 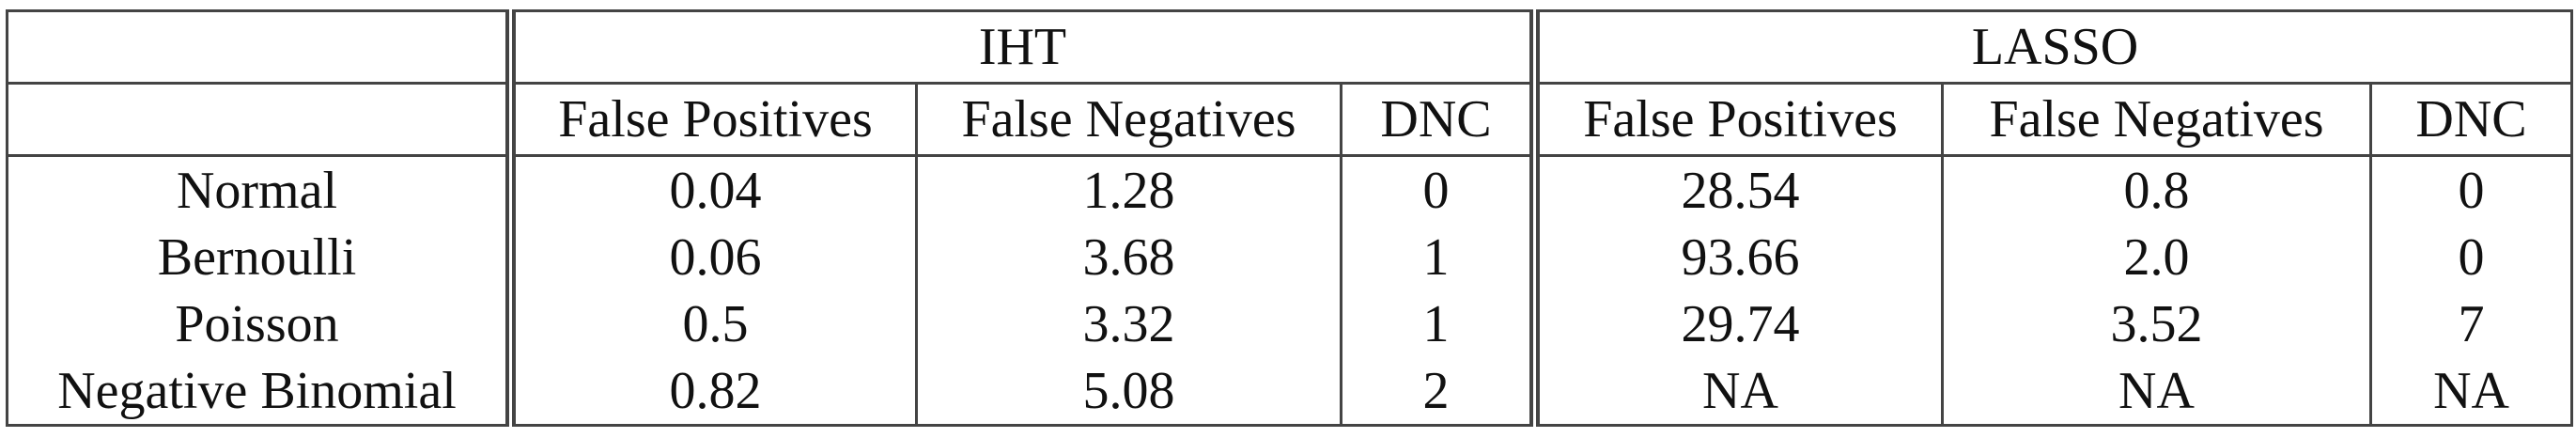 What do you see at coordinates (2156, 257) in the screenshot?
I see `table-cell: 2.0` at bounding box center [2156, 257].